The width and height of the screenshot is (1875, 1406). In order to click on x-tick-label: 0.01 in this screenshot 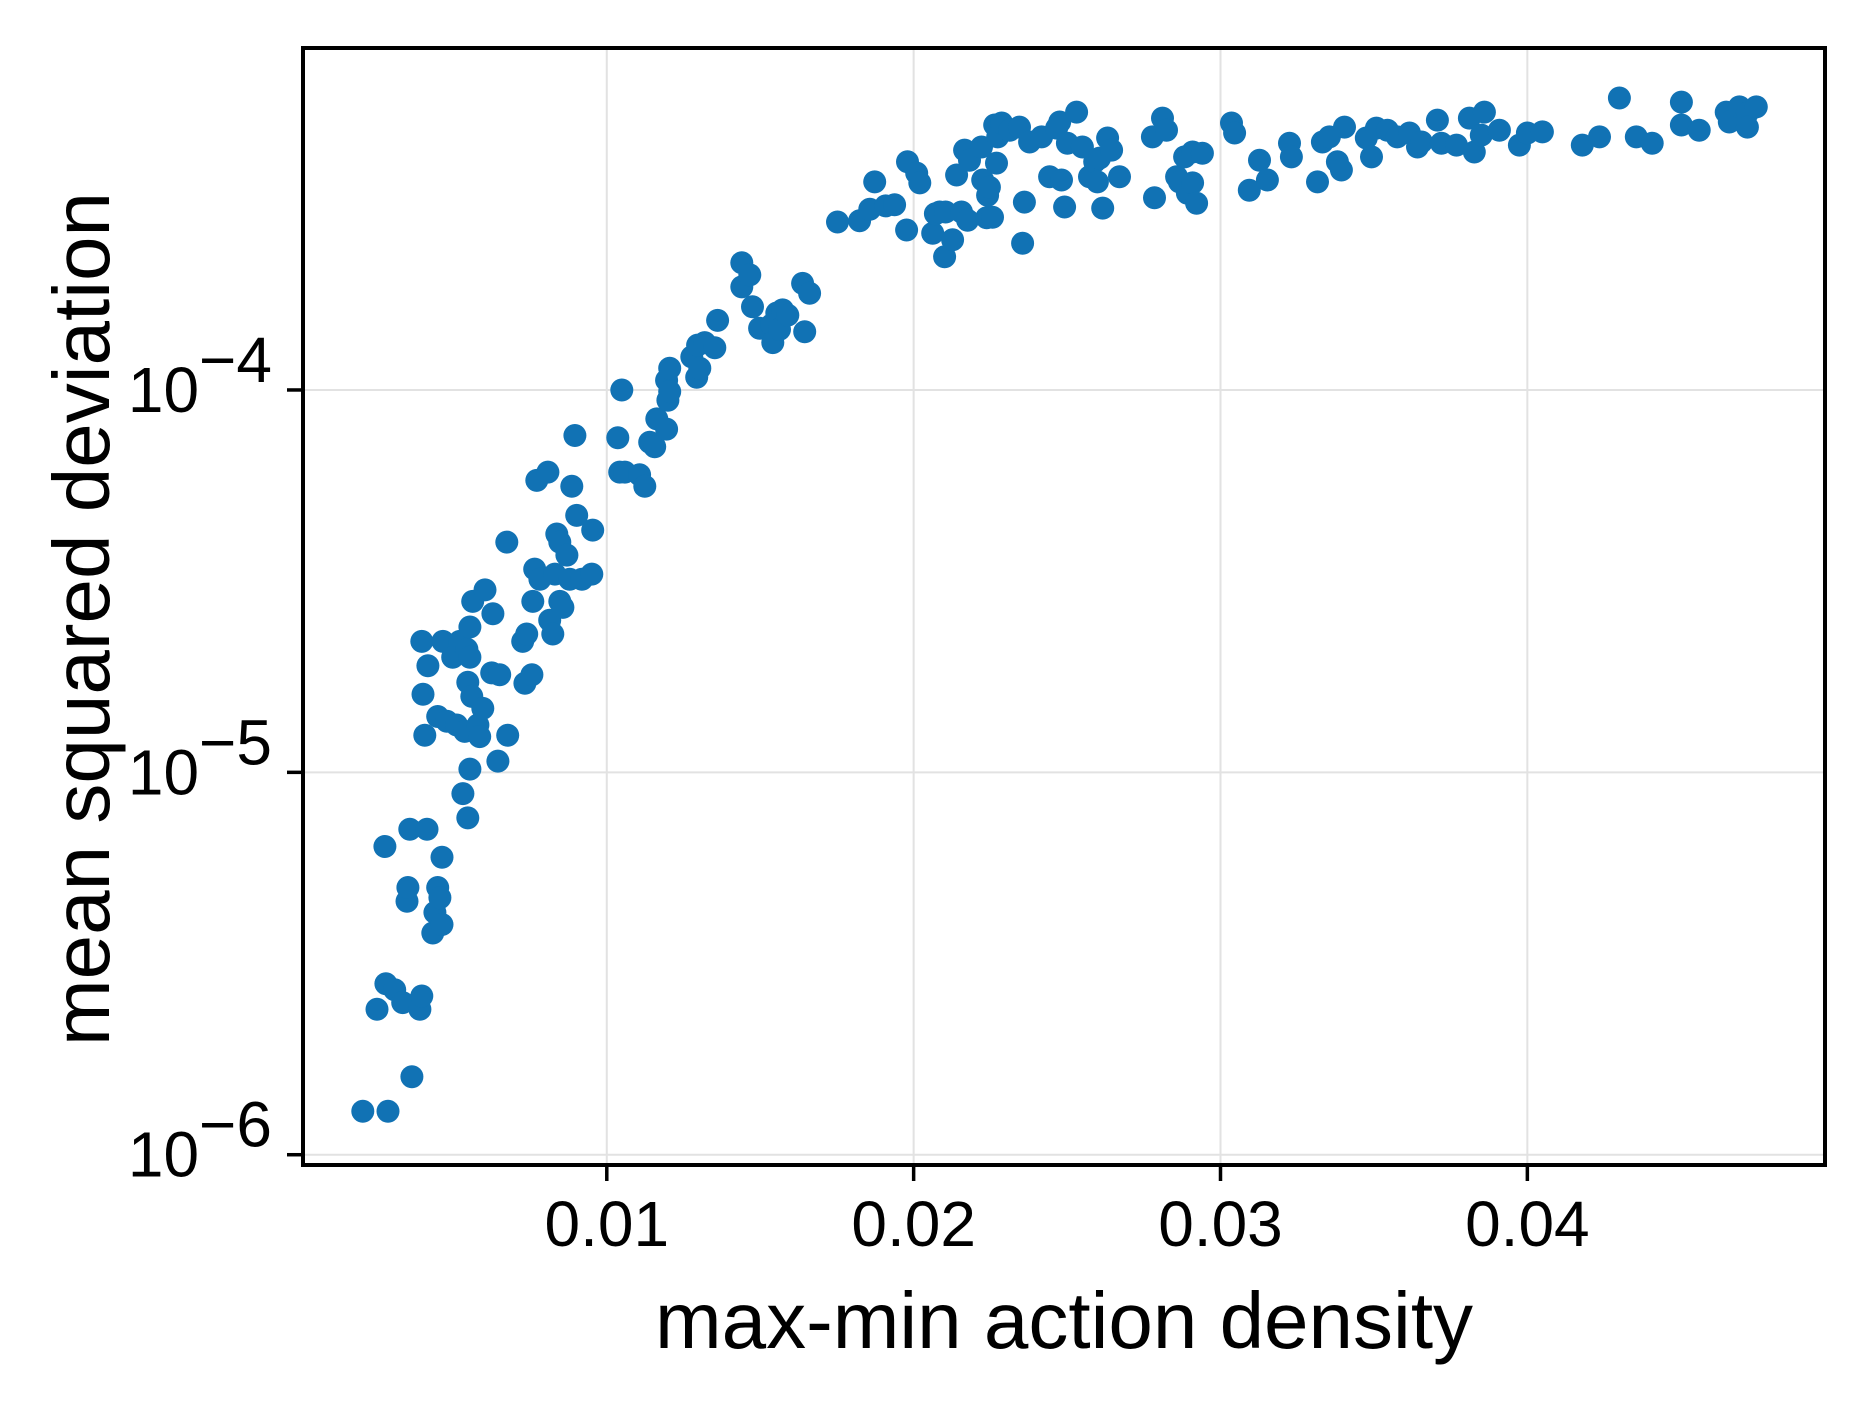, I will do `click(607, 1224)`.